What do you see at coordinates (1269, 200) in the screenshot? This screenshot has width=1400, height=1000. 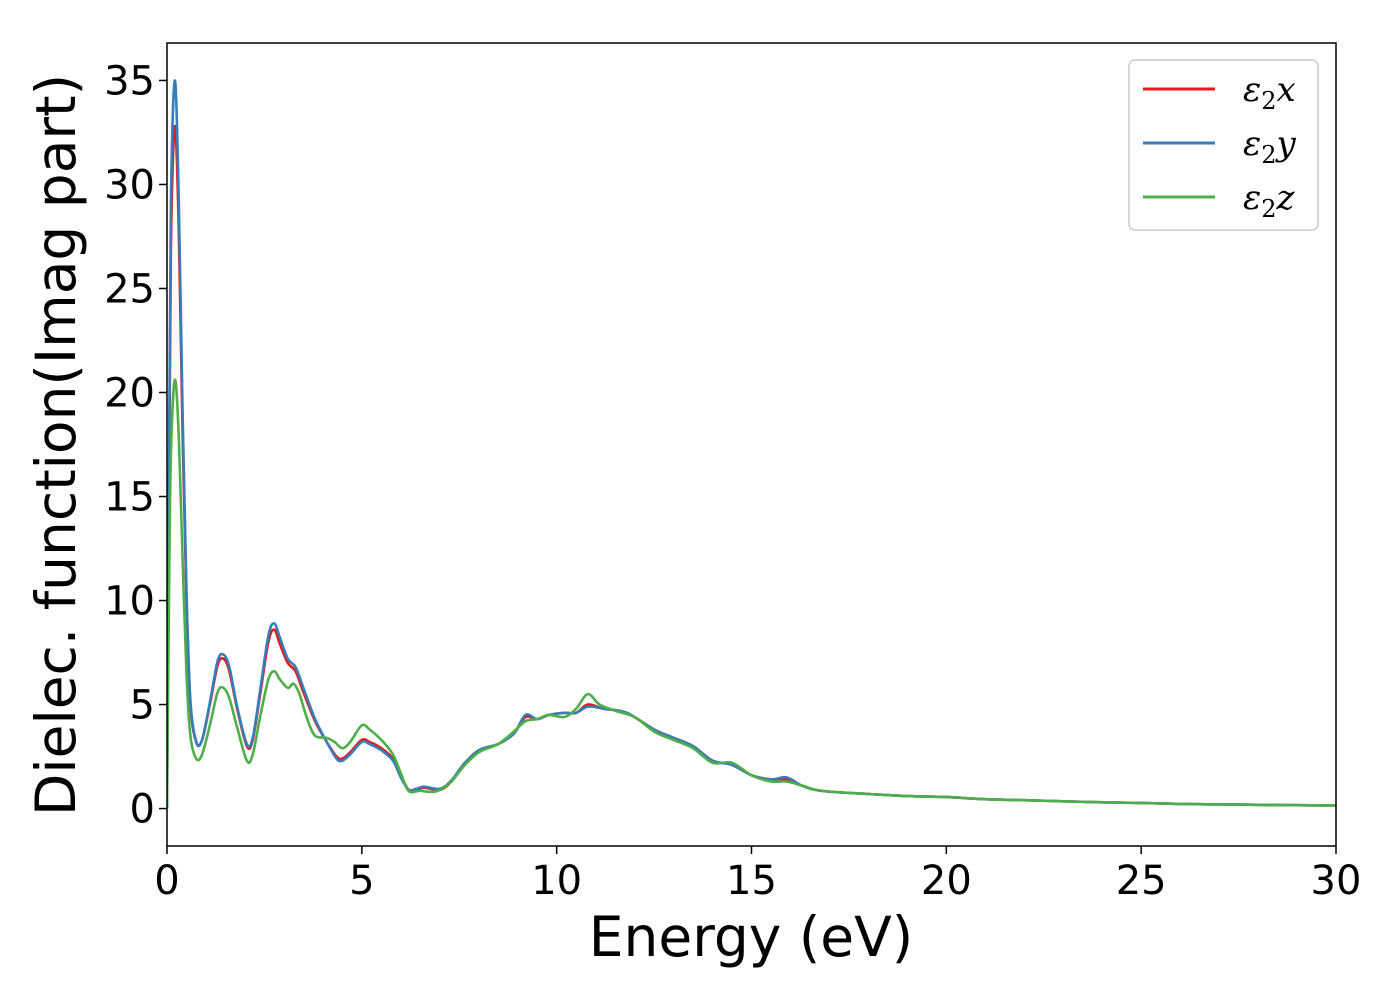 I see `legend-label-z: ε2z` at bounding box center [1269, 200].